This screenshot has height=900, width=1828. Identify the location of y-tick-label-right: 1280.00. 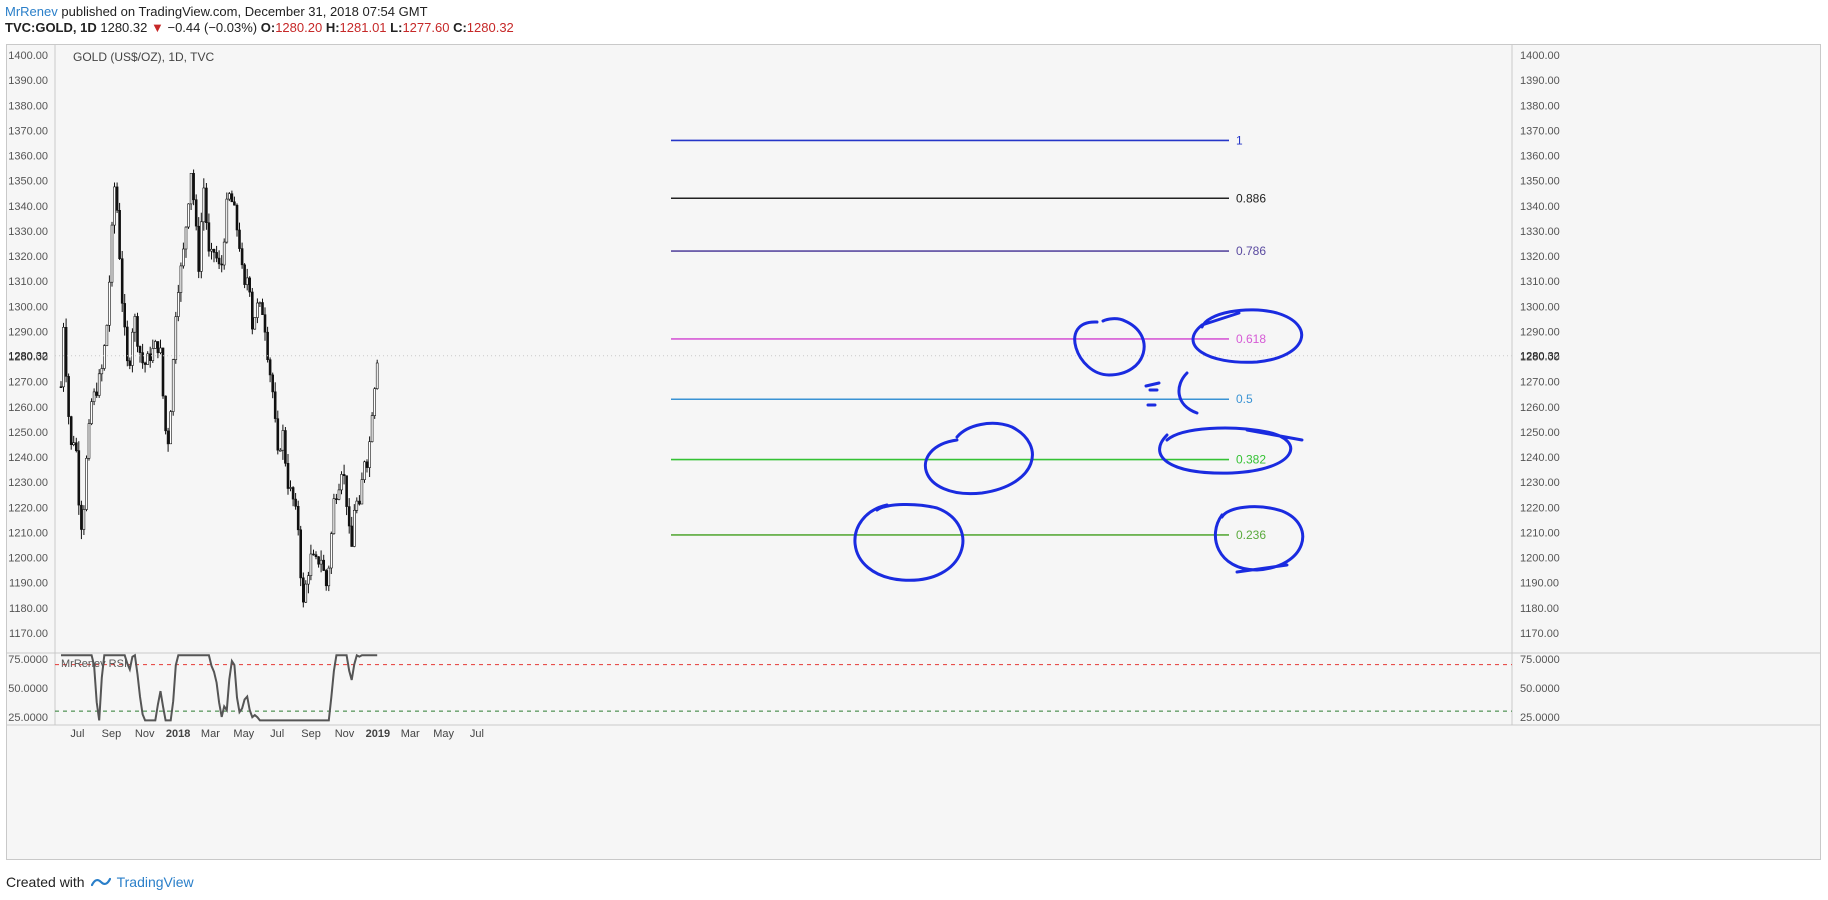
(1540, 358).